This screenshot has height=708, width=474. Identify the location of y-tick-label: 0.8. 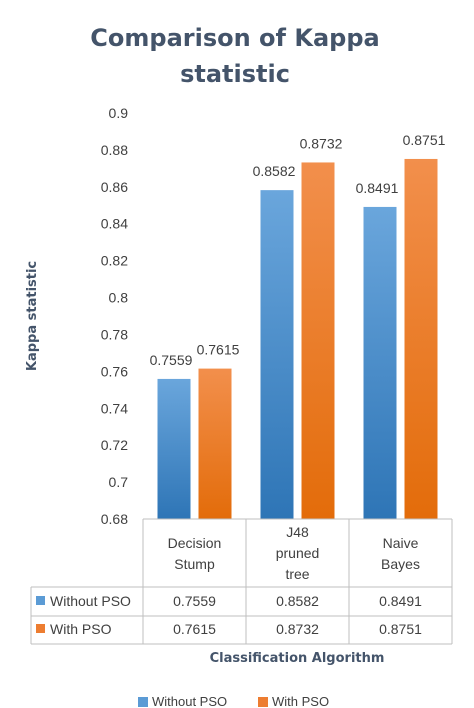
(119, 298).